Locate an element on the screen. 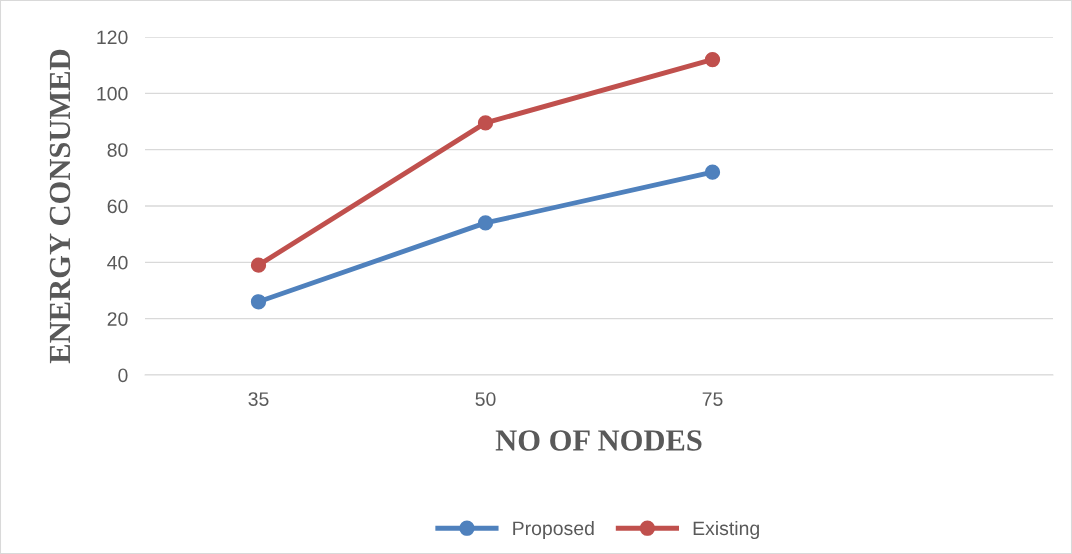 The height and width of the screenshot is (554, 1072). legend-label: Existing is located at coordinates (726, 530).